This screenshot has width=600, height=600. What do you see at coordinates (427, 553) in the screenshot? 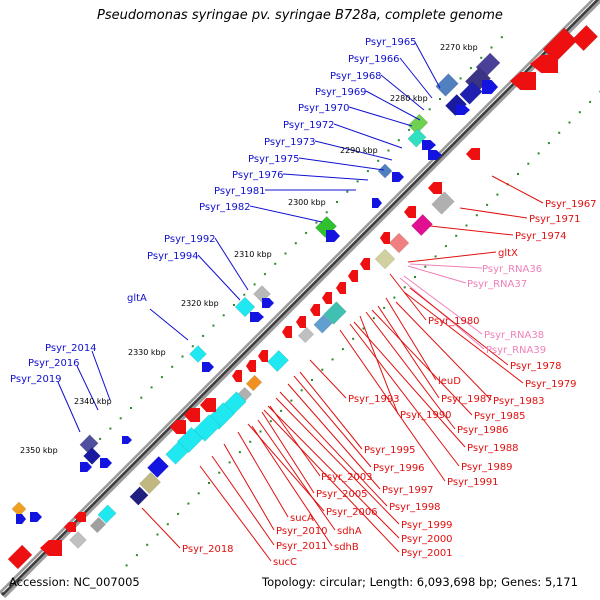
I see `gene-label-psyr-2001: Psyr_2001` at bounding box center [427, 553].